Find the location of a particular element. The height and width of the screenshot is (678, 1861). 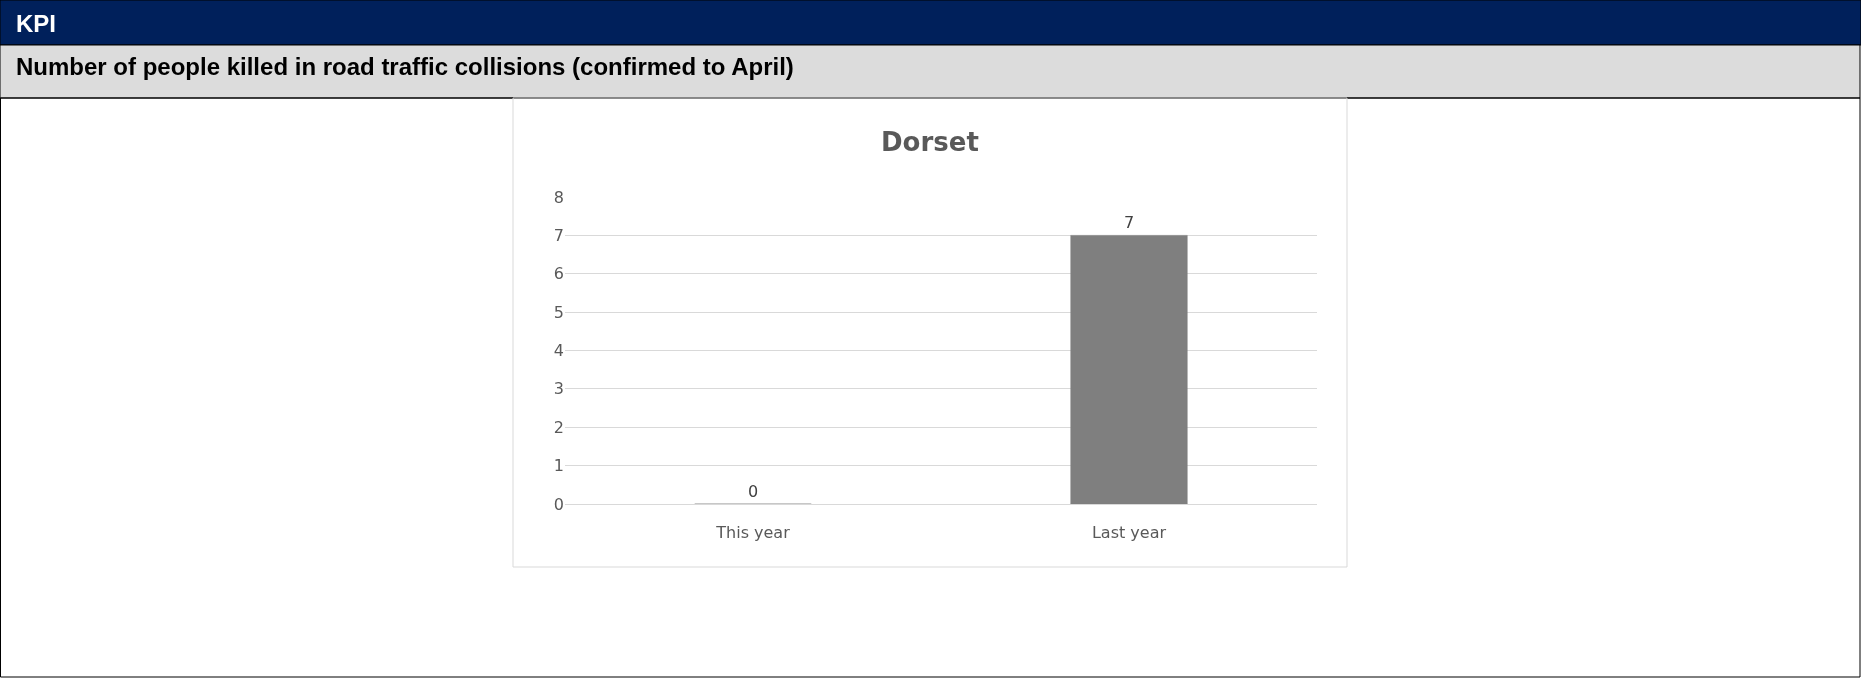

data-label: 7 is located at coordinates (1129, 223).